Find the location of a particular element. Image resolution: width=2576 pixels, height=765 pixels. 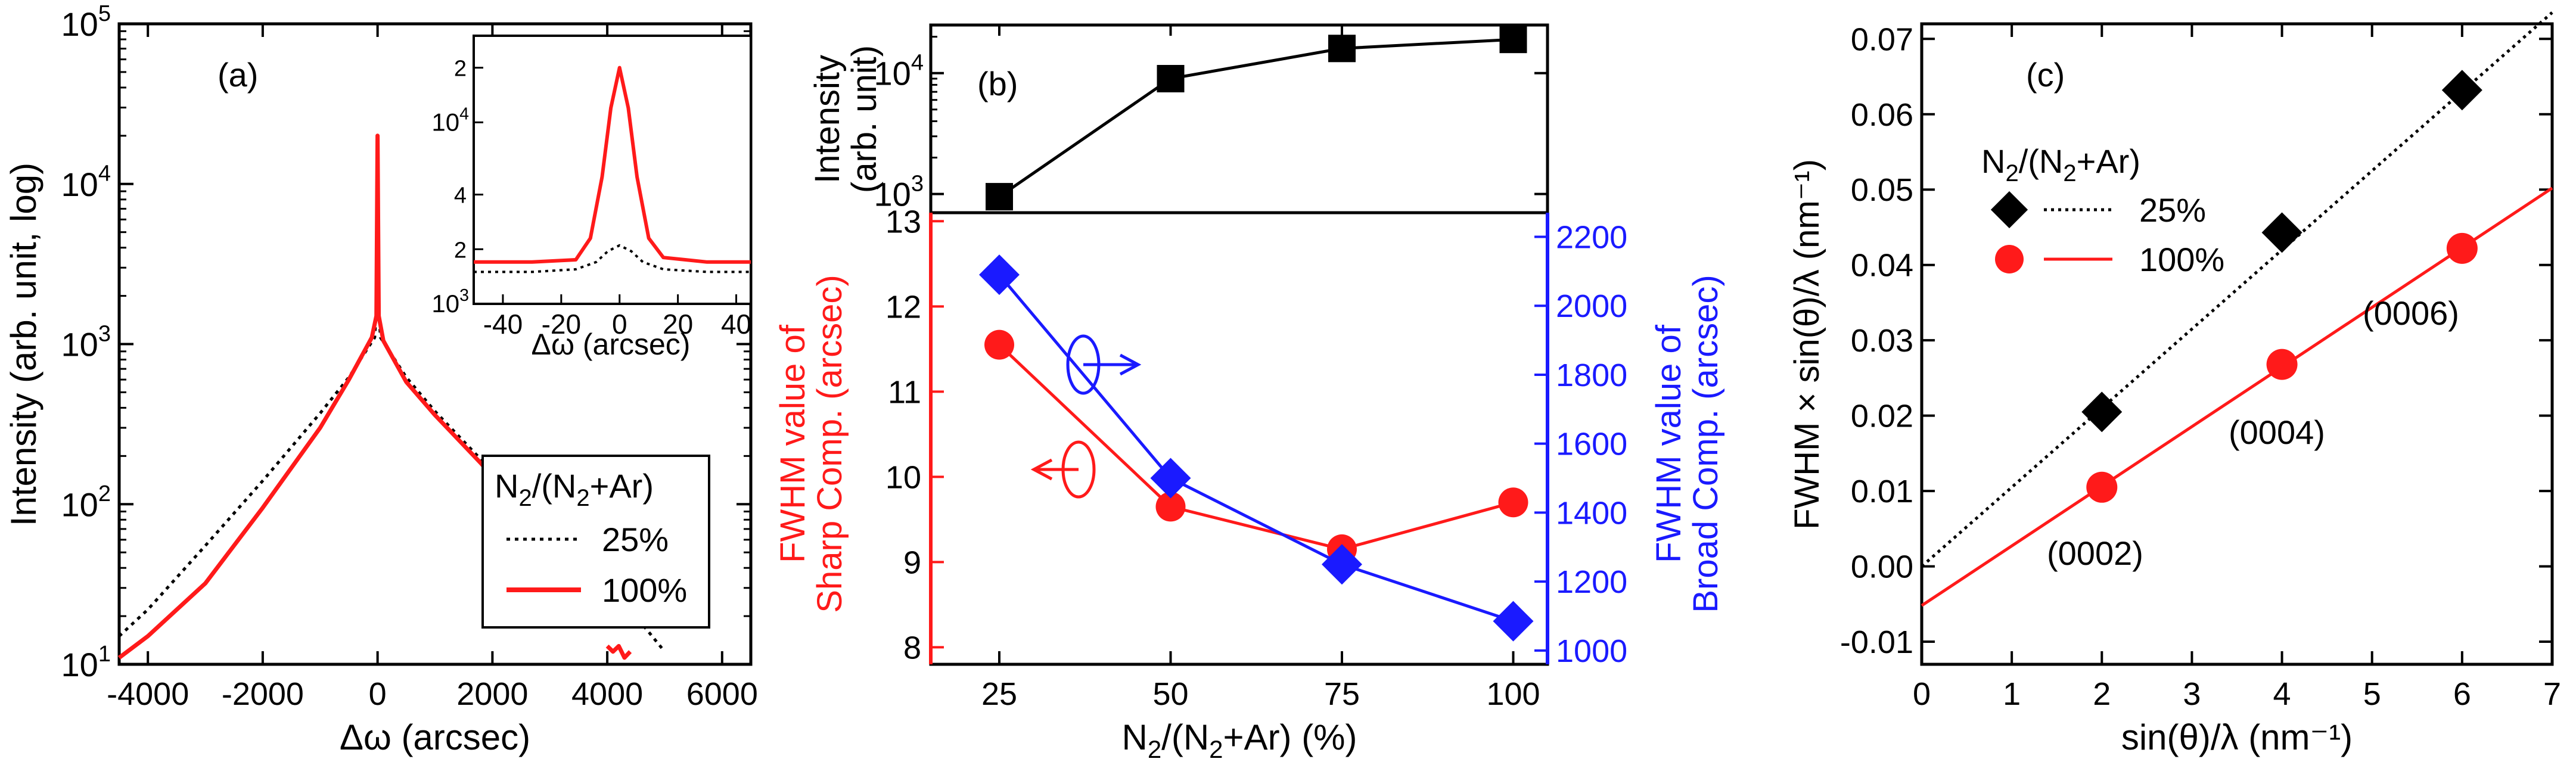

panel-b-ylabel-right-1: FWHM value of is located at coordinates (1668, 443).